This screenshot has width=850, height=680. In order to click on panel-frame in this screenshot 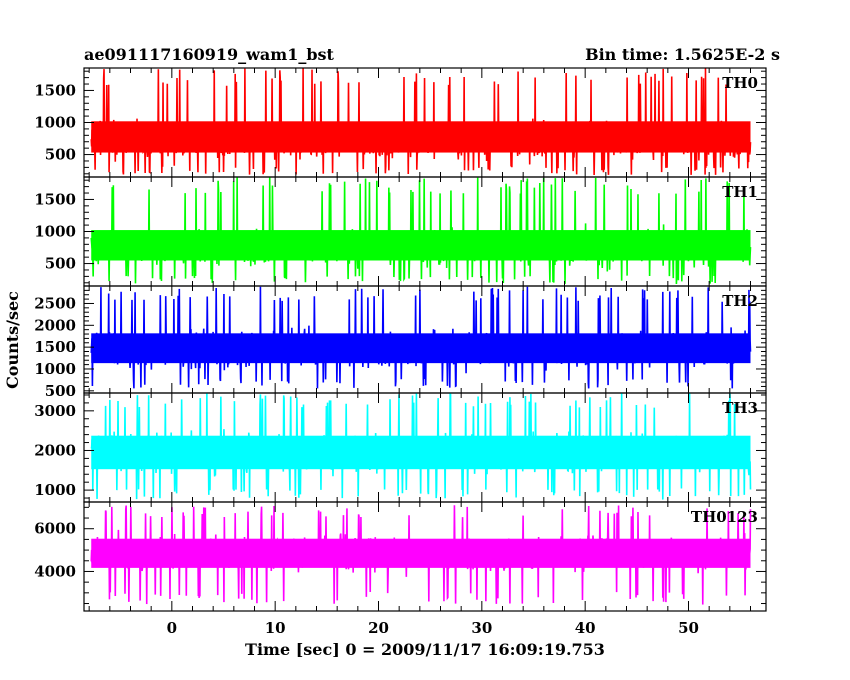, I will do `click(425, 556)`.